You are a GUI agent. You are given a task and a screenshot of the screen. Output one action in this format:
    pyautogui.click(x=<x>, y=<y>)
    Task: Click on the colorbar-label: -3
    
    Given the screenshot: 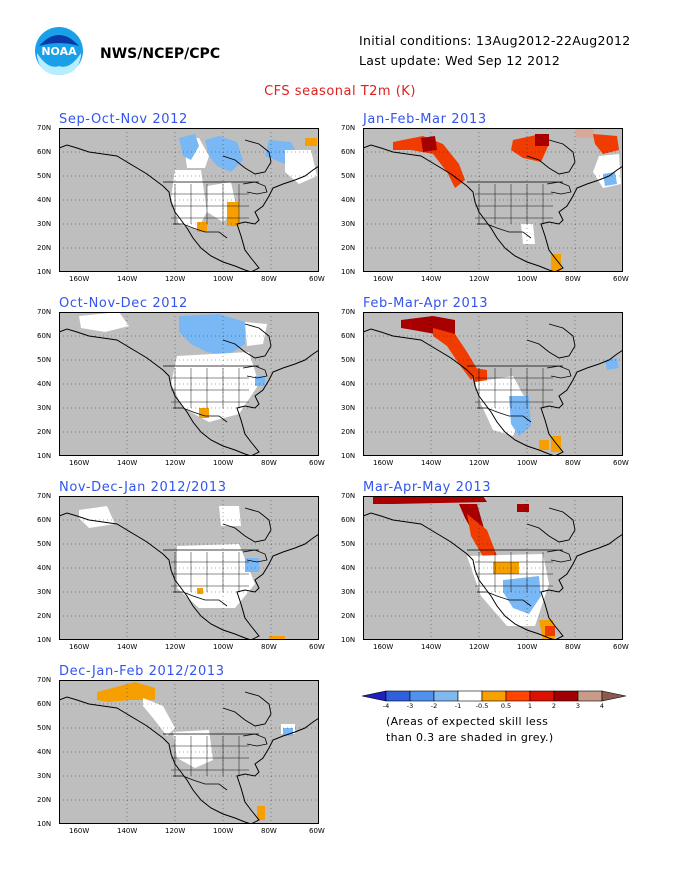 What is the action you would take?
    pyautogui.click(x=410, y=706)
    